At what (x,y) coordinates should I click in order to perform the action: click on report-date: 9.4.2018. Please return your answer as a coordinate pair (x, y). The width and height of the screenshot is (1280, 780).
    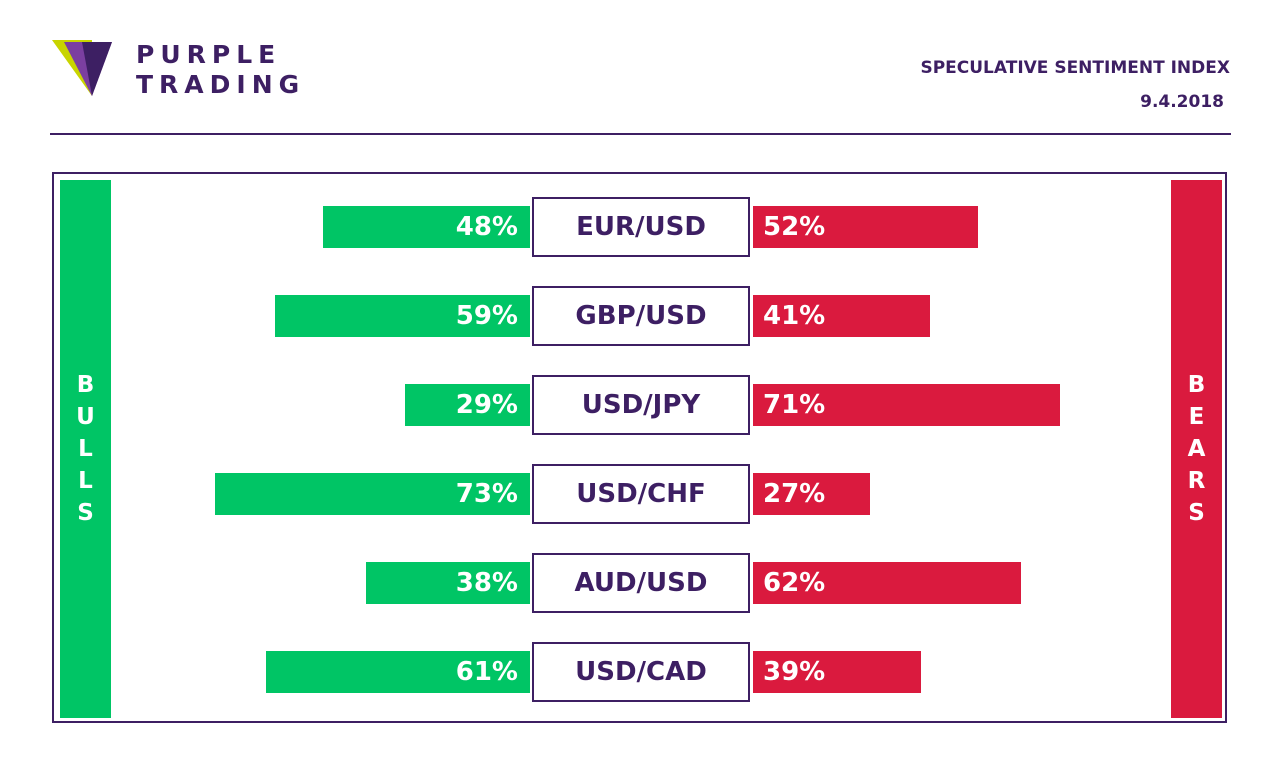
    Looking at the image, I should click on (1182, 102).